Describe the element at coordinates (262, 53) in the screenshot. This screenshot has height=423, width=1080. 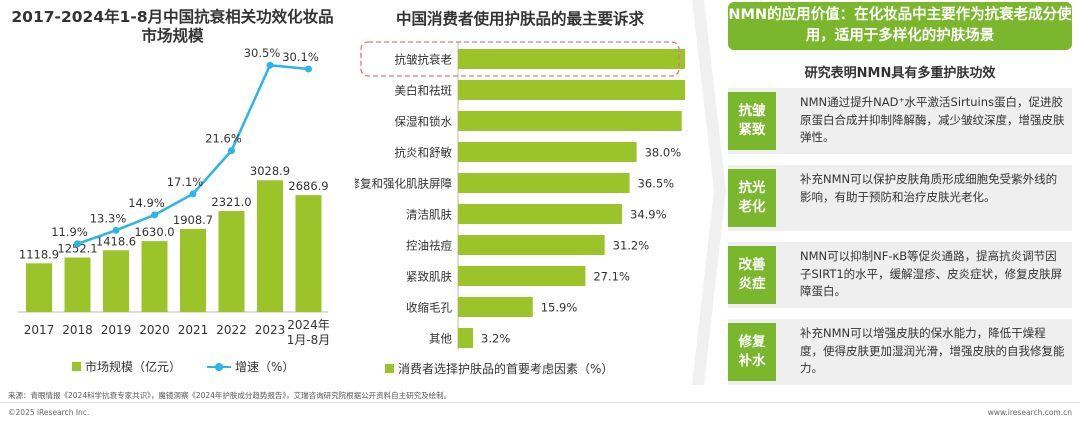
I see `growth-rate-label: 30.5%` at that location.